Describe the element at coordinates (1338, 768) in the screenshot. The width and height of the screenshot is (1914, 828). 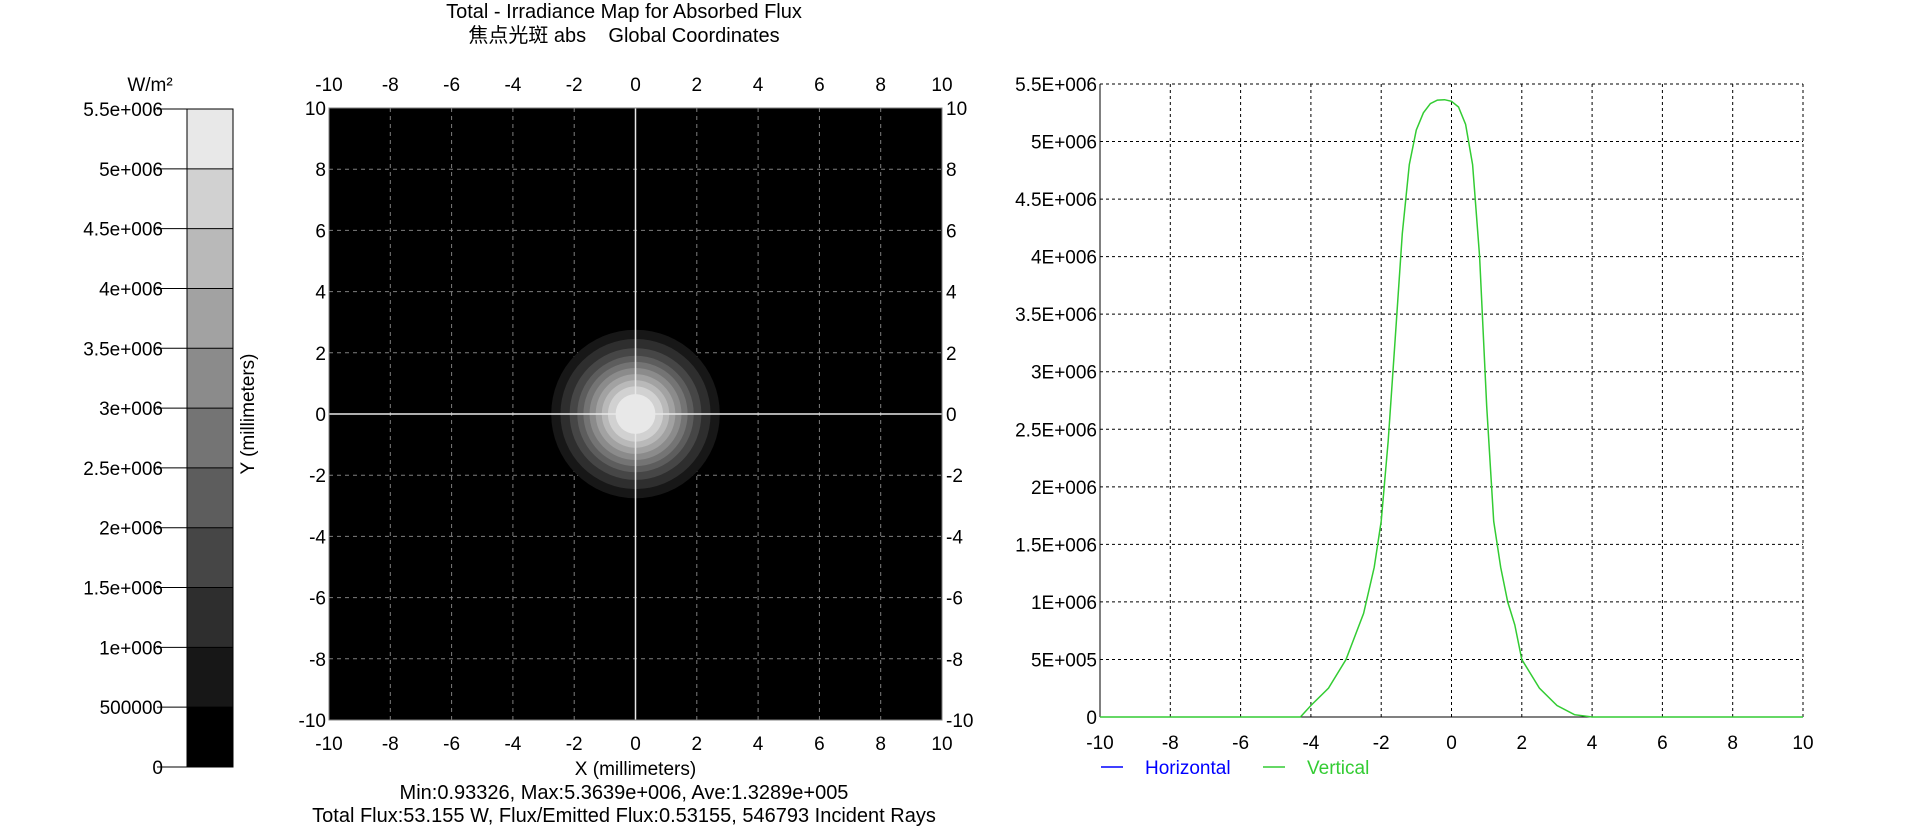
I see `legend-label-vertical: Vertical` at that location.